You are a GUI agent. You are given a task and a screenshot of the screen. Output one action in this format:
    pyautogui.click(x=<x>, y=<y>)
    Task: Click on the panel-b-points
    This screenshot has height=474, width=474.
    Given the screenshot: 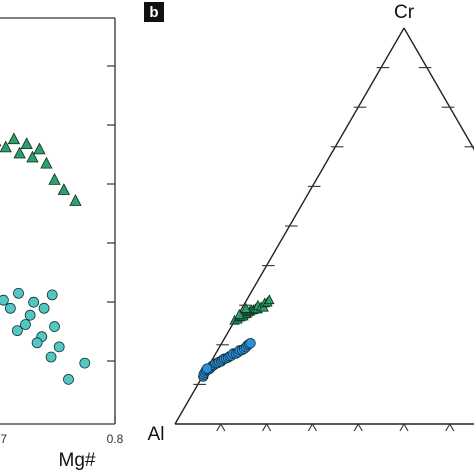 What is the action you would take?
    pyautogui.click(x=236, y=338)
    